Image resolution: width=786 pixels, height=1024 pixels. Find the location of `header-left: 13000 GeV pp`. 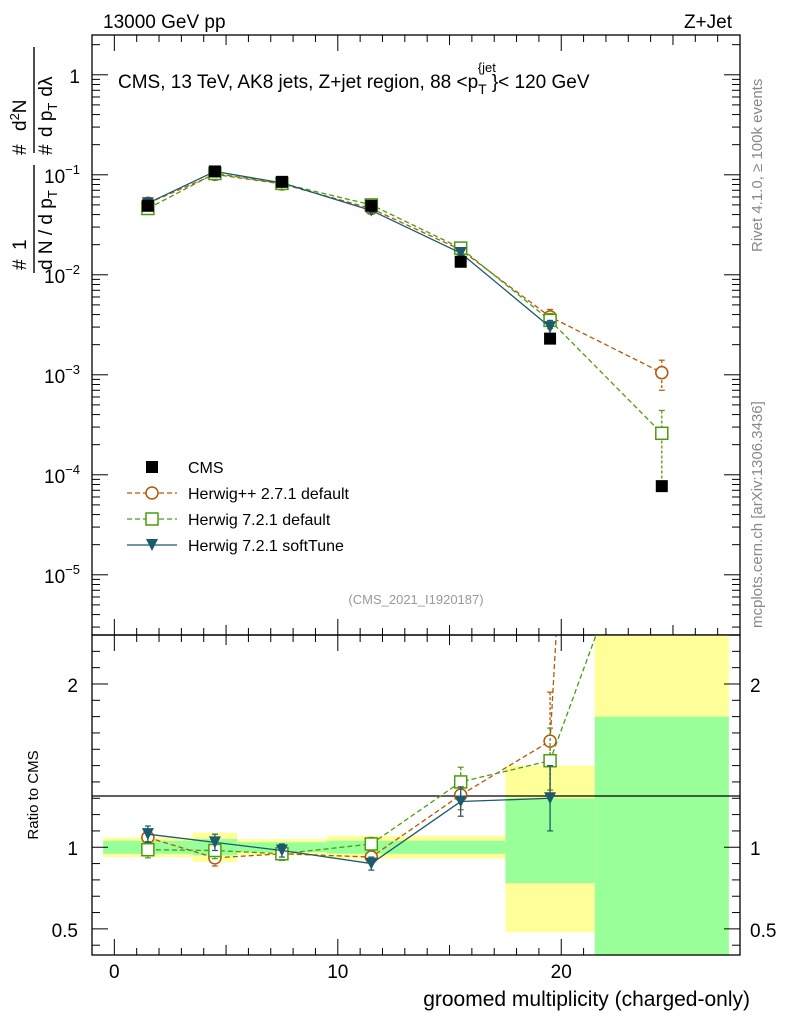

header-left: 13000 GeV pp is located at coordinates (164, 22).